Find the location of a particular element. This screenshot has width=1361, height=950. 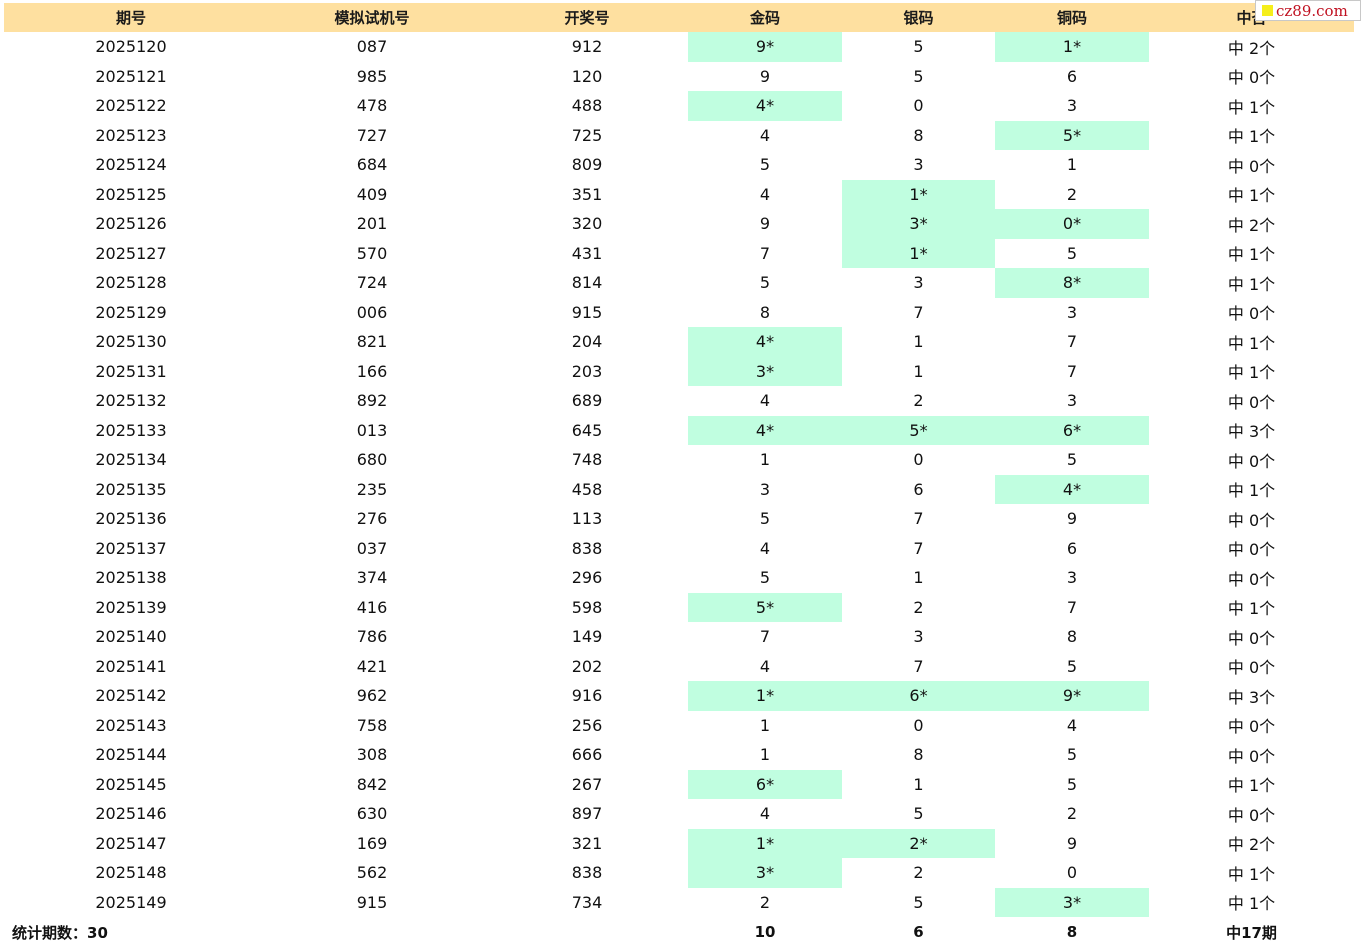

draw-number-cell: 203 is located at coordinates (587, 371).